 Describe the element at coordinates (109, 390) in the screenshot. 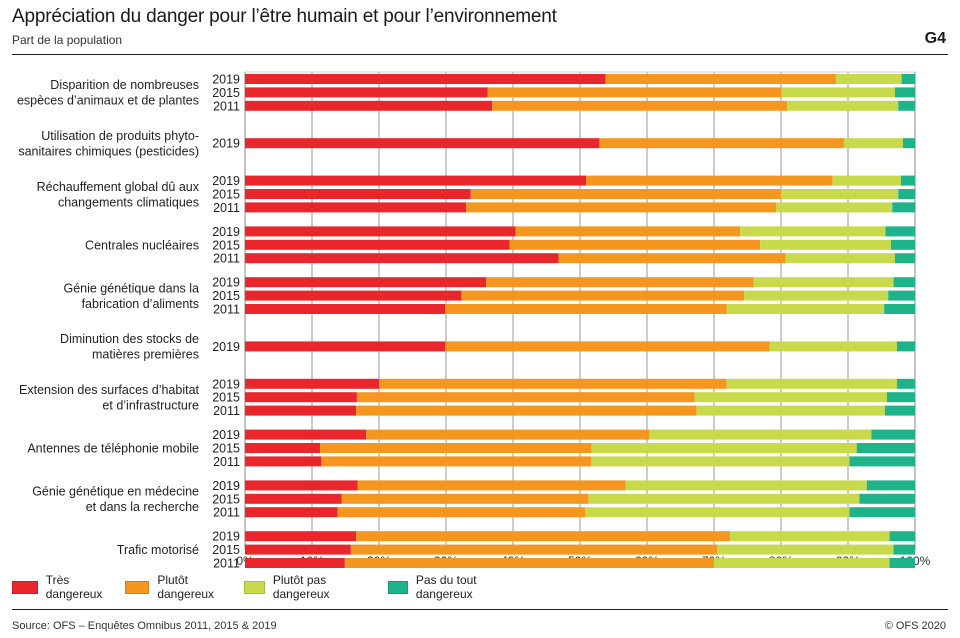

I see `category-label: Extension des surfaces d’habitat` at that location.